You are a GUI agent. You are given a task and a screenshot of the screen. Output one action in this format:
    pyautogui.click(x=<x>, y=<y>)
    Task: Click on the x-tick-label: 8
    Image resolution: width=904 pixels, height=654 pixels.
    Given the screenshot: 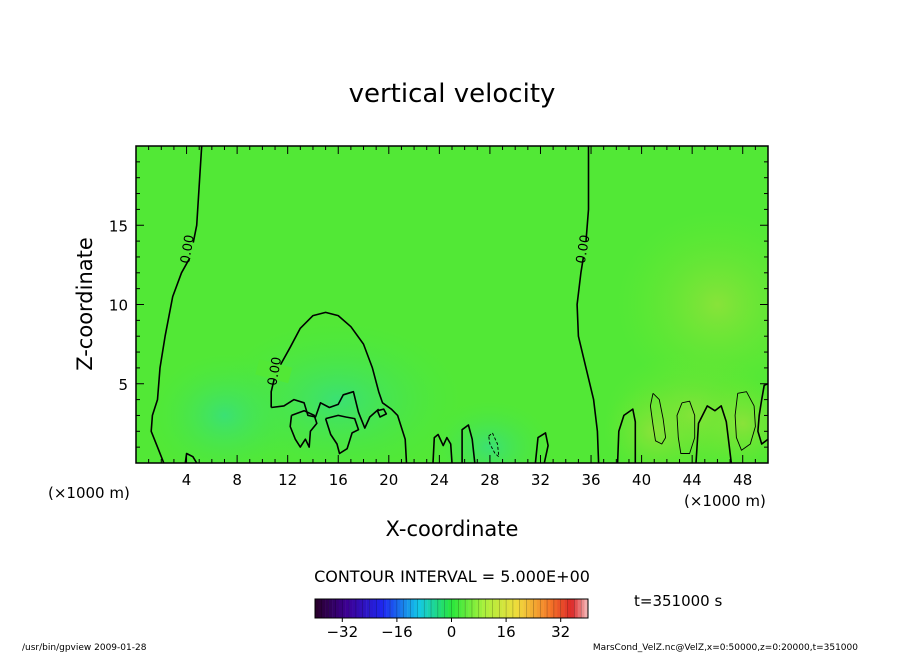 What is the action you would take?
    pyautogui.click(x=237, y=480)
    